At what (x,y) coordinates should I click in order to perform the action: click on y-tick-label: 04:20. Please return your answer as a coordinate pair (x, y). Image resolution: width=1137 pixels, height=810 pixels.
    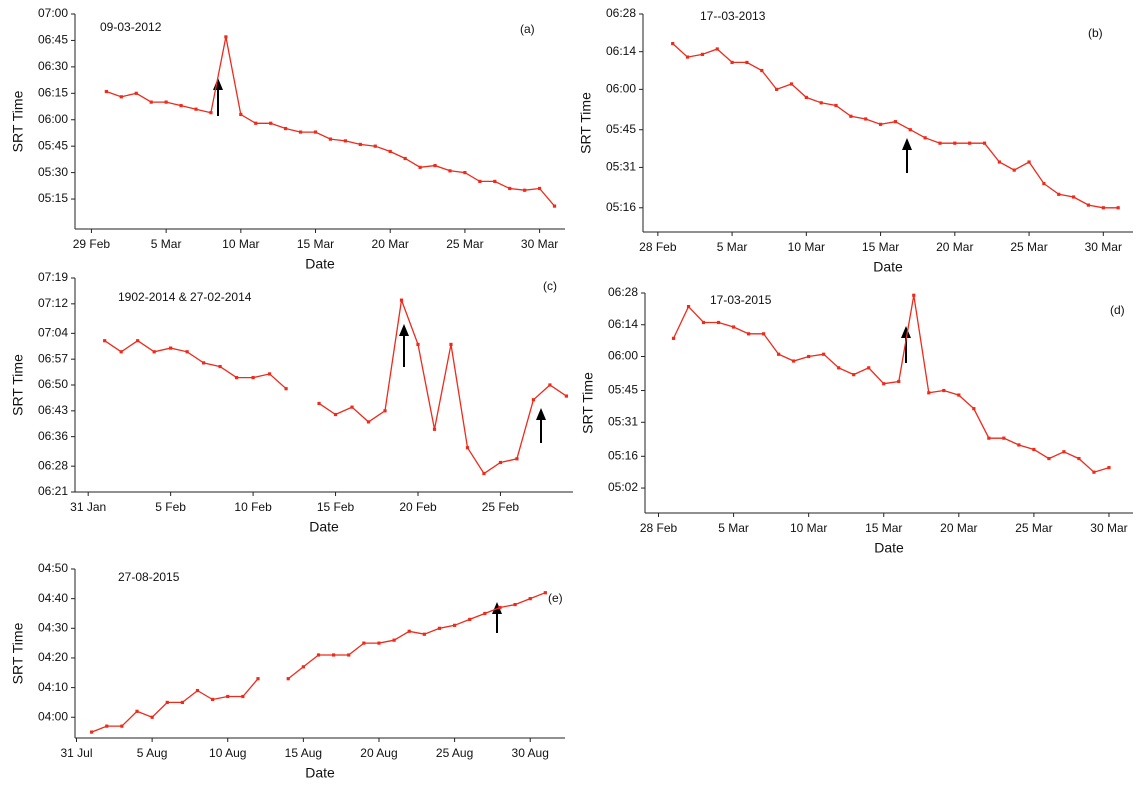
    Looking at the image, I should click on (53, 657).